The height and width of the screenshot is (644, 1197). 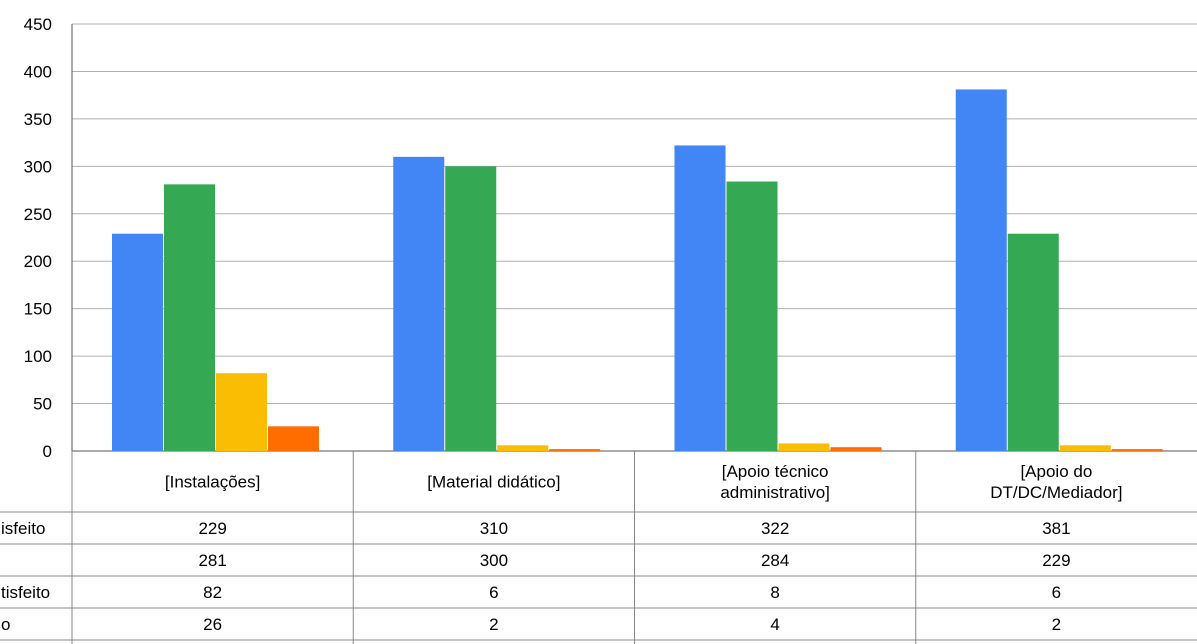 What do you see at coordinates (1056, 471) in the screenshot?
I see `category-label: [Apoio do` at bounding box center [1056, 471].